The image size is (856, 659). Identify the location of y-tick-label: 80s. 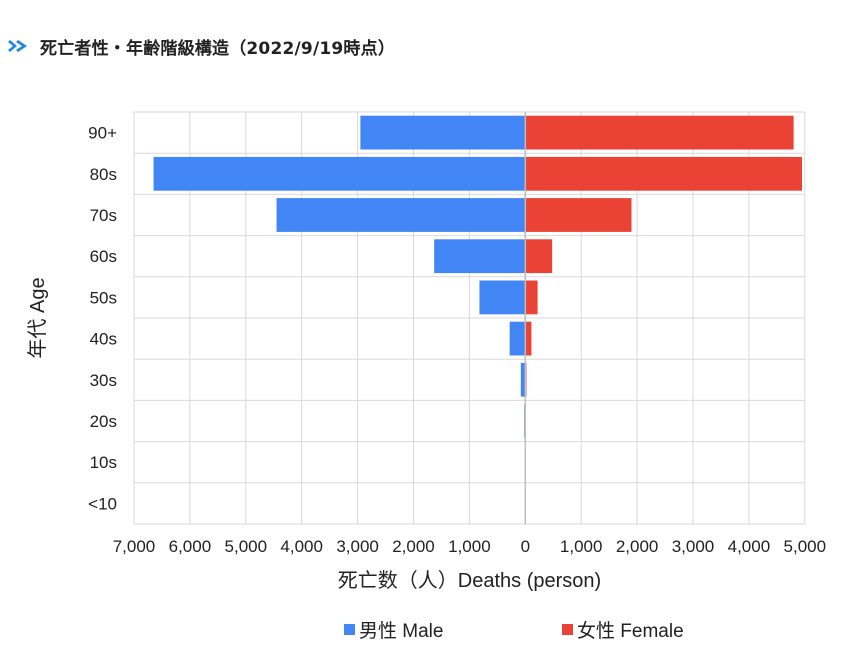
(103, 174).